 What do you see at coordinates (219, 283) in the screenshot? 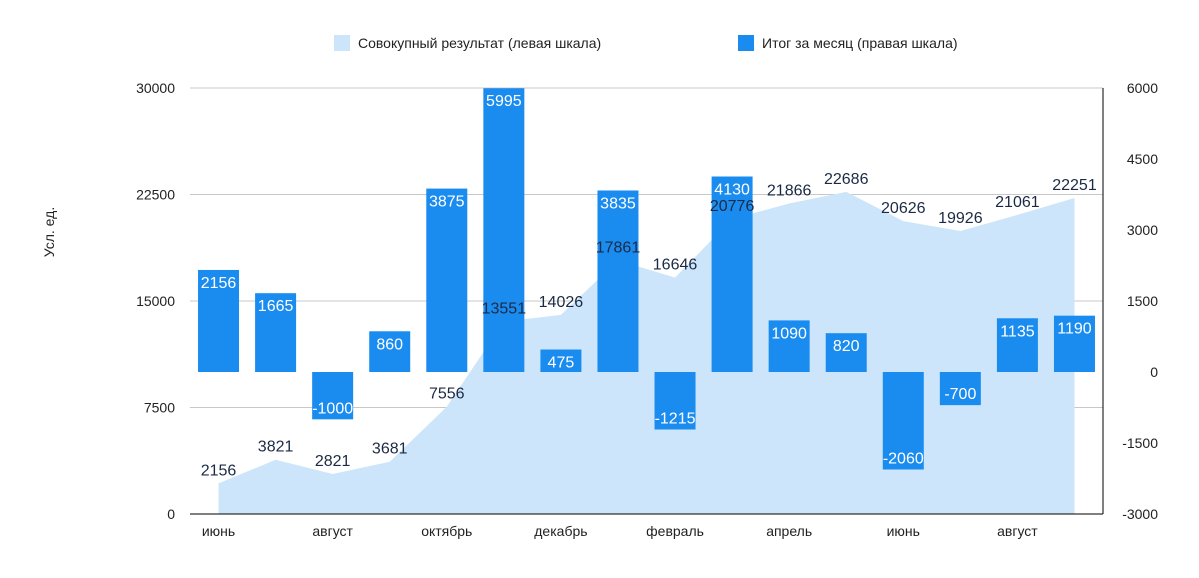
I see `monthly-data-label: 2156` at bounding box center [219, 283].